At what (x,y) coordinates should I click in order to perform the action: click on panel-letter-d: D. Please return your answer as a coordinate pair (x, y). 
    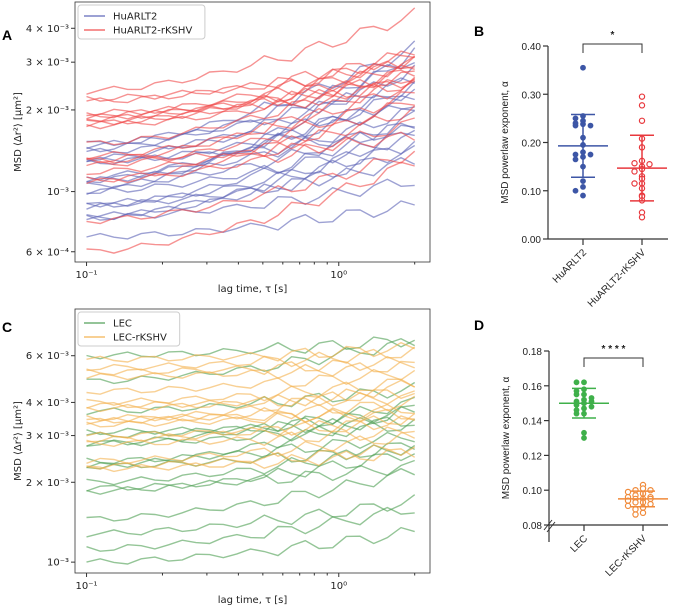
    Looking at the image, I should click on (479, 325).